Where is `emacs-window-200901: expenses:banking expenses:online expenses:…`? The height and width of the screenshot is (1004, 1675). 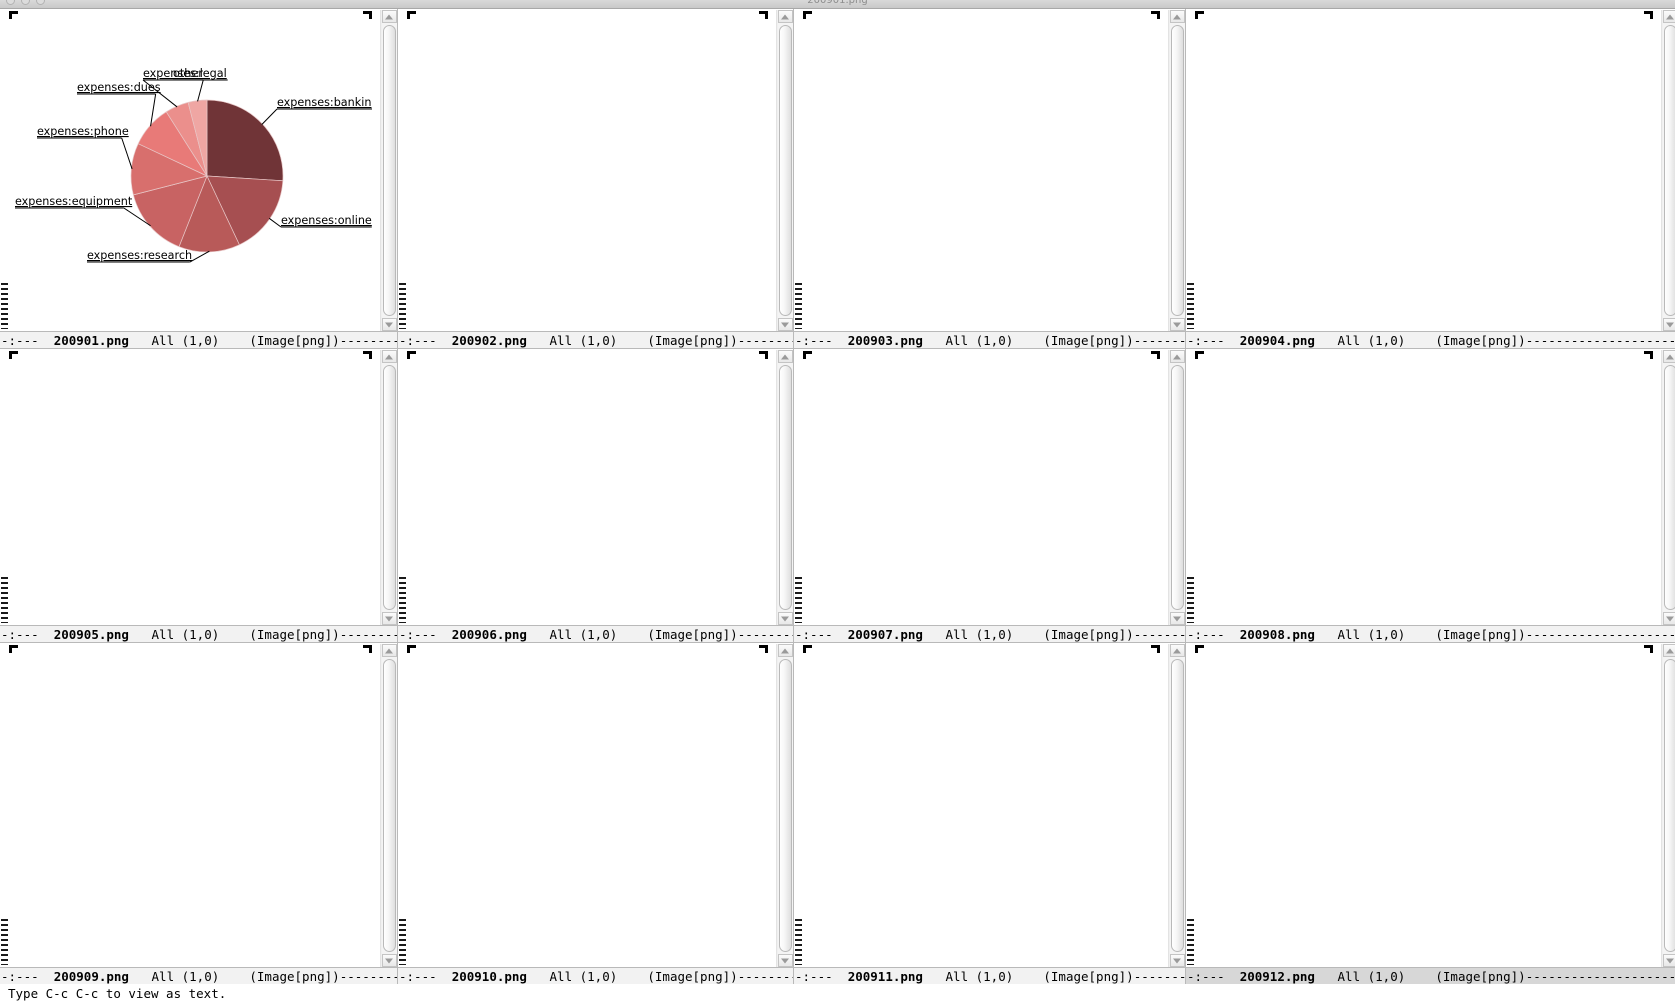
emacs-window-200901: expenses:banking expenses:online expenses:… is located at coordinates (198, 179).